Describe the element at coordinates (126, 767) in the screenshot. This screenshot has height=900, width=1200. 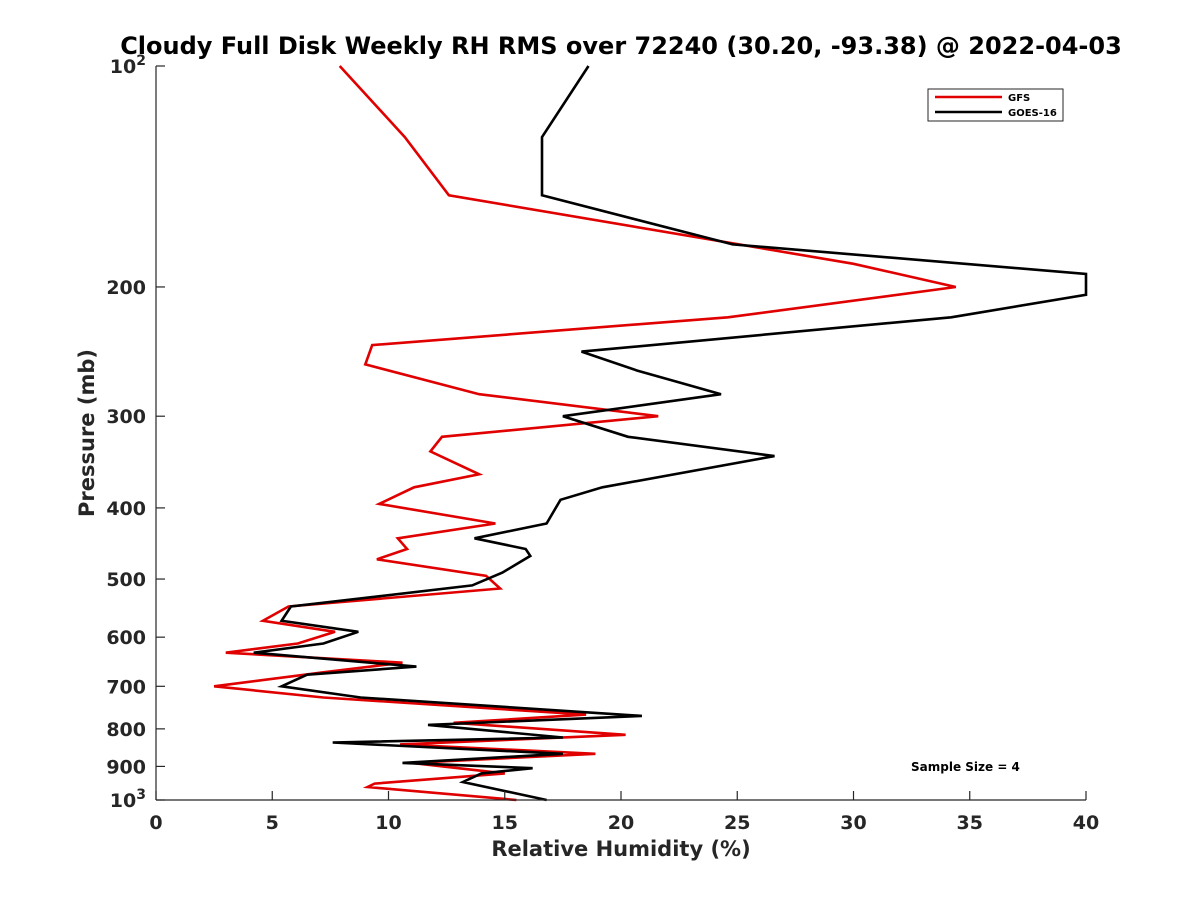
I see `y-tick-label: 900` at that location.